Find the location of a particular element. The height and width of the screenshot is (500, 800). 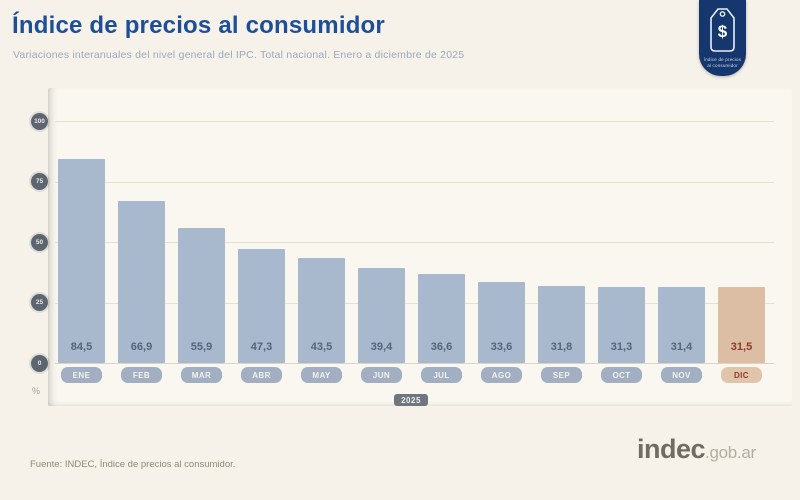

month-label-mar: MAR is located at coordinates (201, 375).